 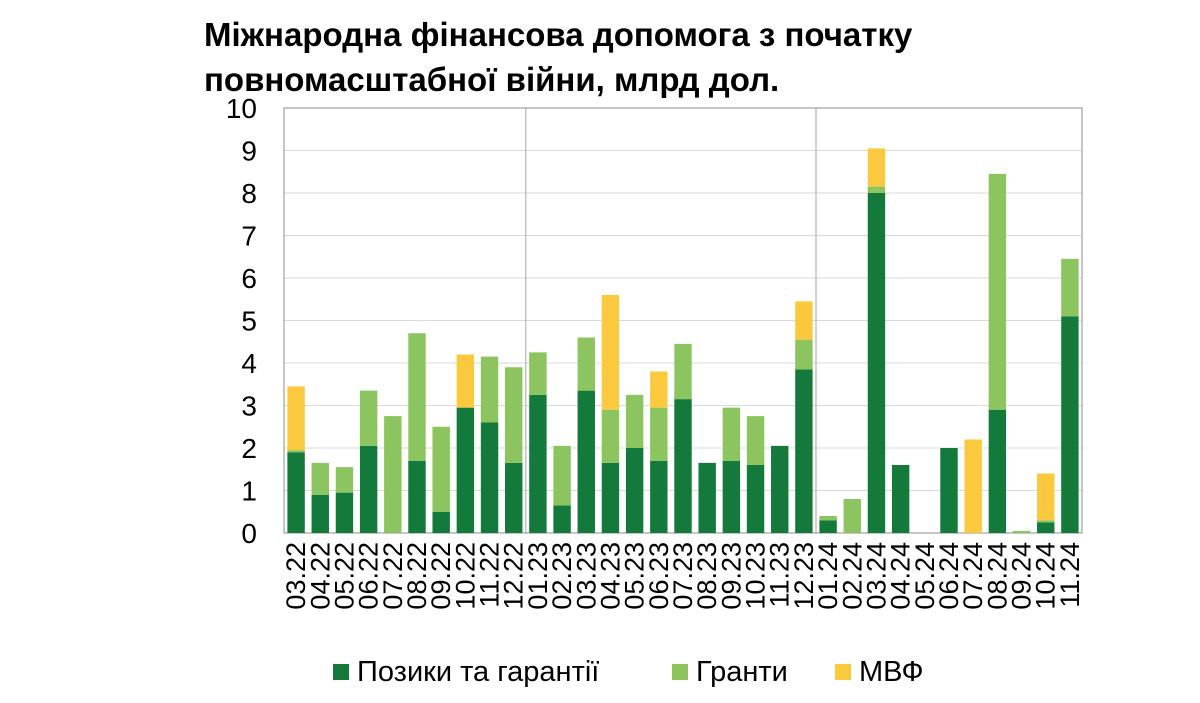 I want to click on x-tick-label: 11.22, so click(x=490, y=575).